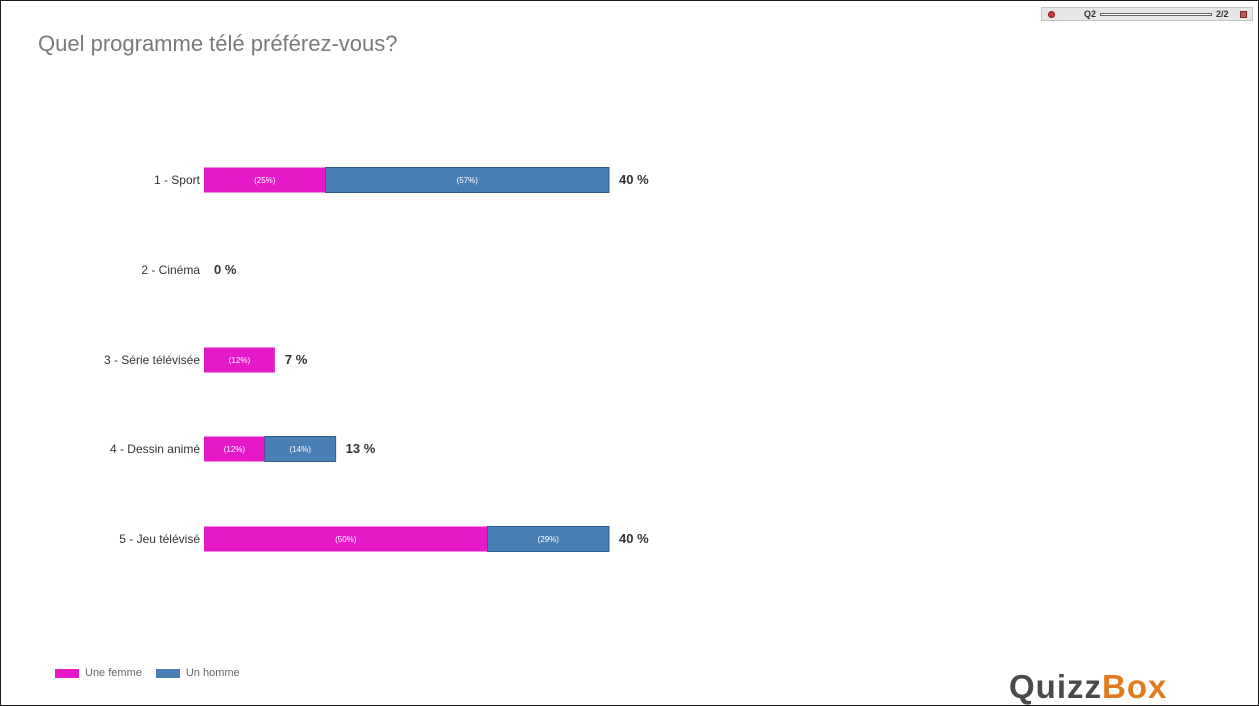  I want to click on segment-label: (14%), so click(301, 449).